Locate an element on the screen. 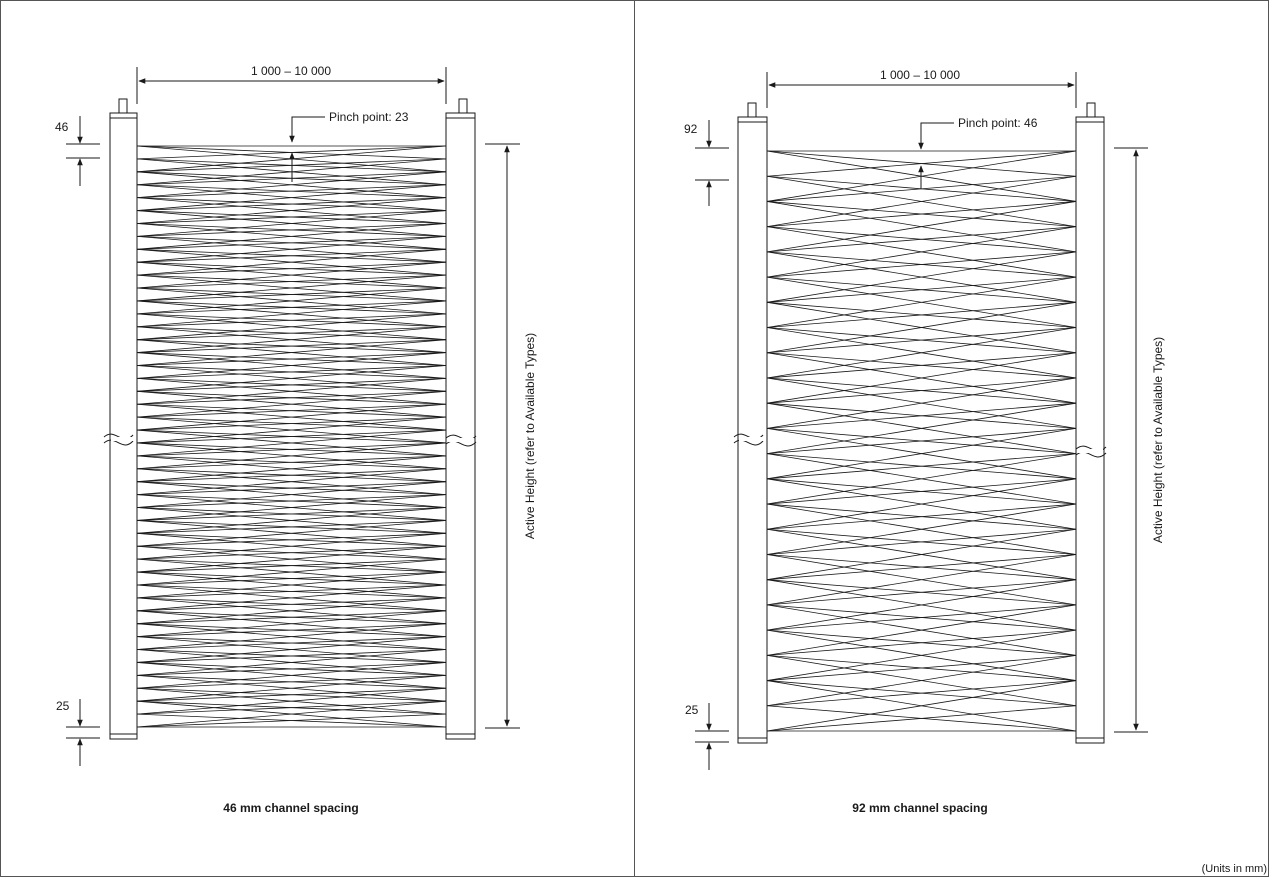 Image resolution: width=1269 pixels, height=877 pixels. bottom-offset-label: 25 is located at coordinates (692, 710).